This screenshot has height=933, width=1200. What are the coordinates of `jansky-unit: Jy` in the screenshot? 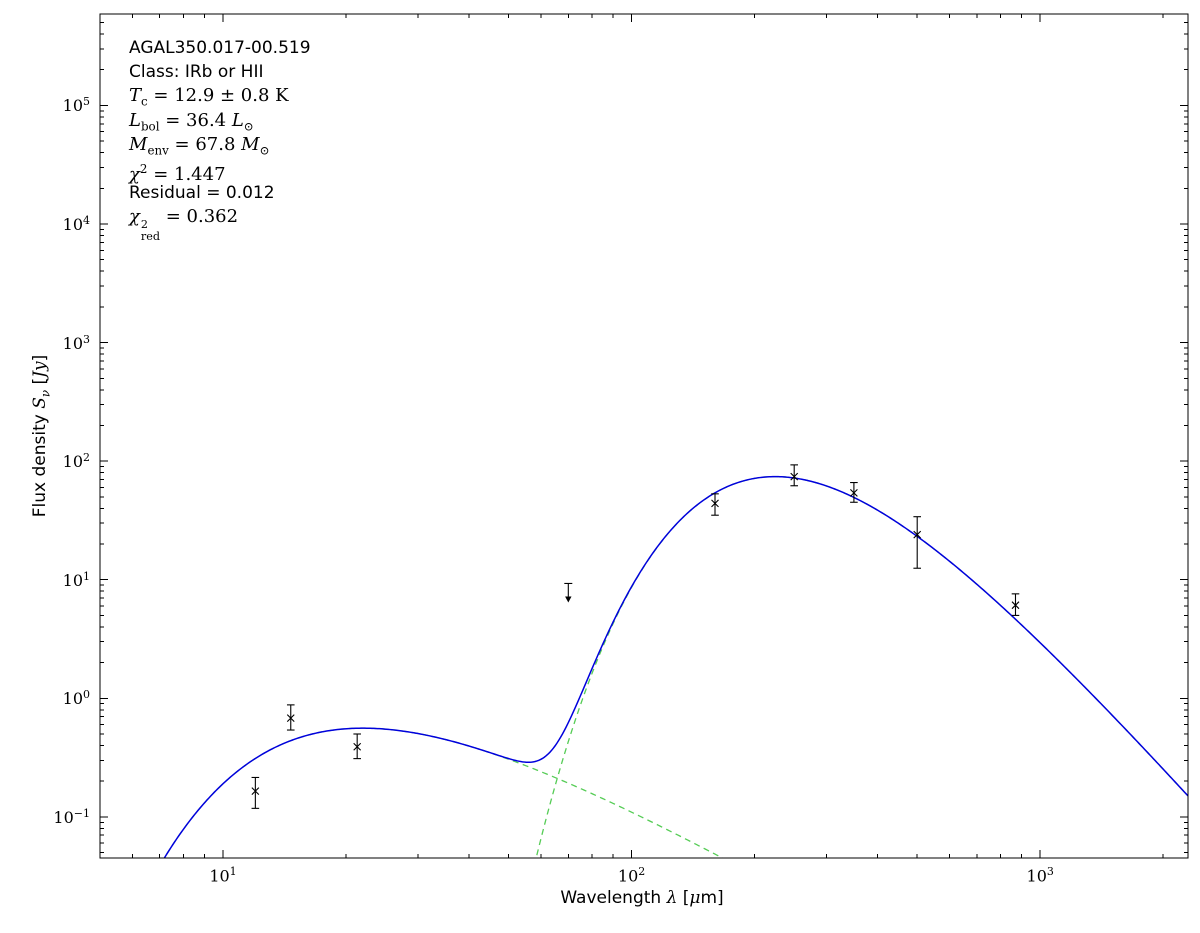 It's located at (40, 369).